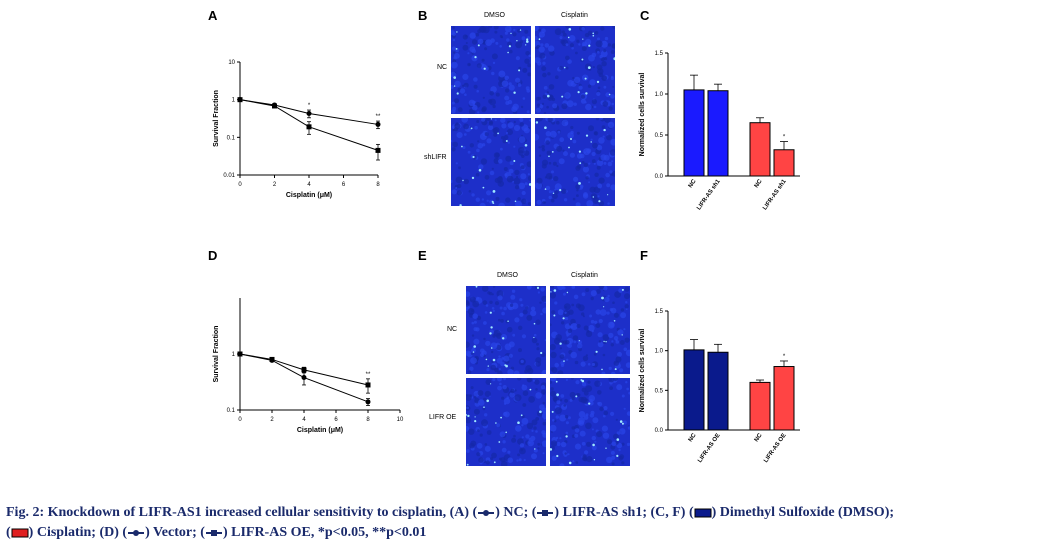 Image resolution: width=1040 pixels, height=550 pixels. Describe the element at coordinates (575, 70) in the screenshot. I see `b-image-nc-cisplatin` at that location.